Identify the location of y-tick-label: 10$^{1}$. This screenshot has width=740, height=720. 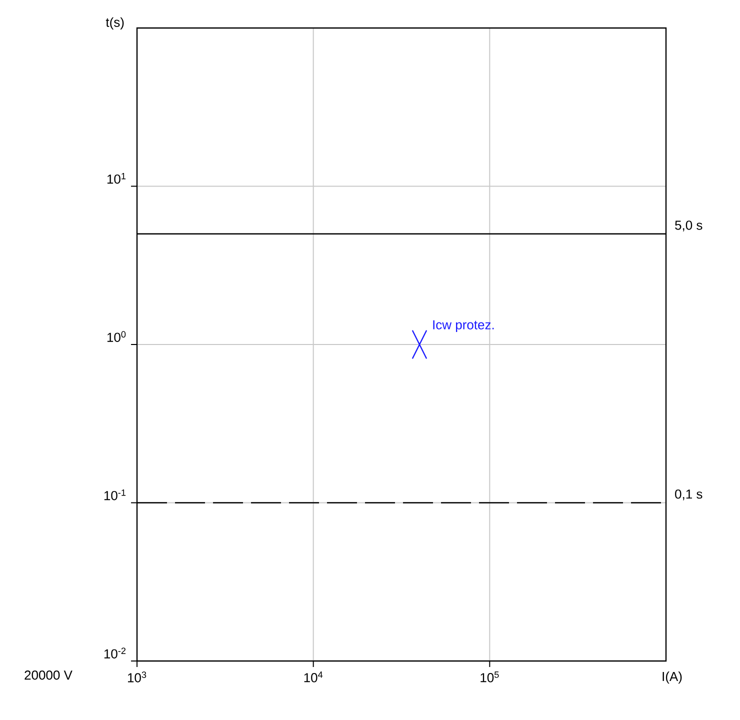
(116, 178).